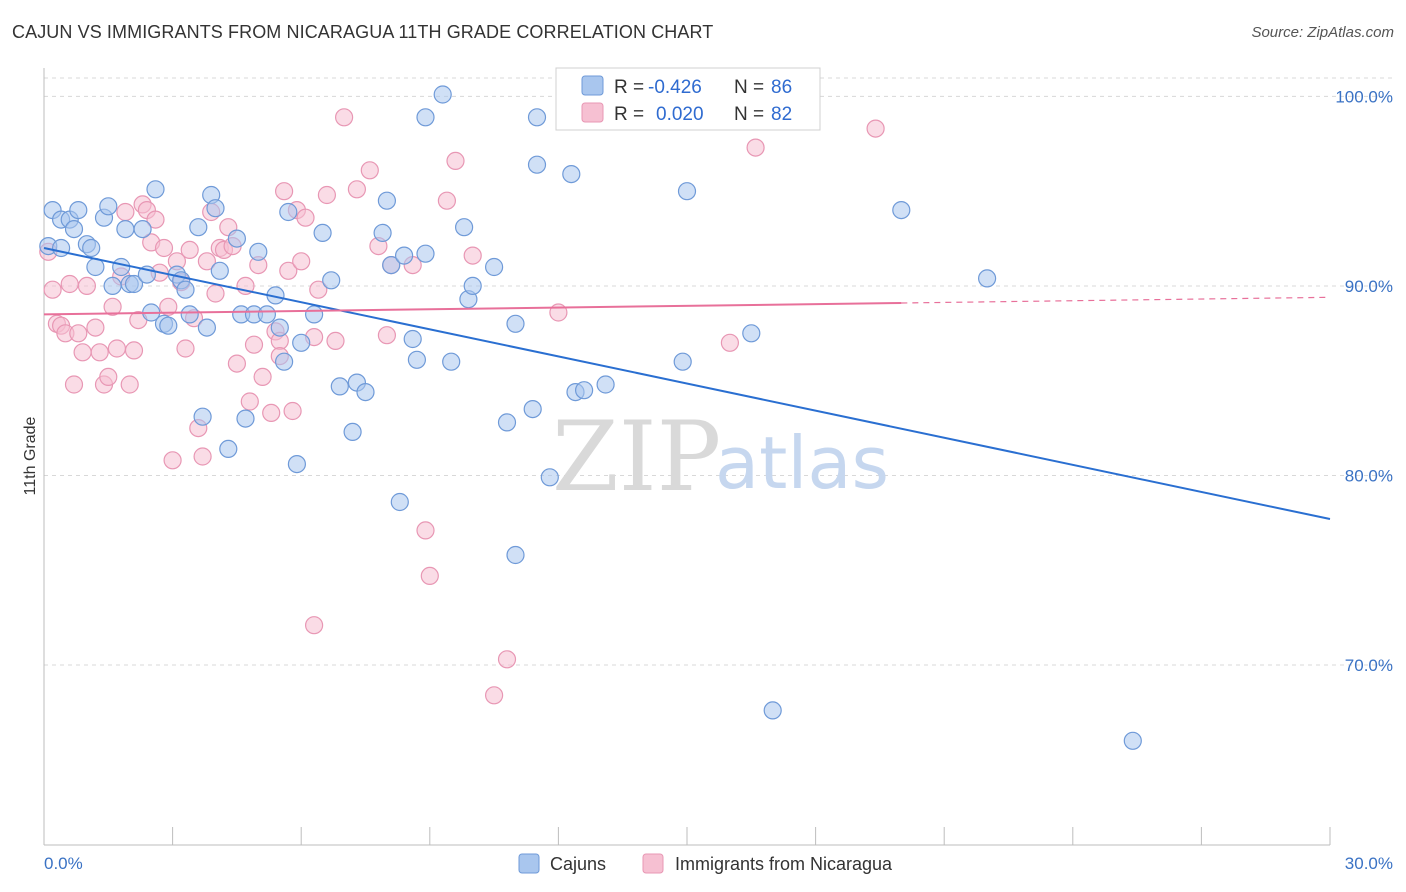 Image resolution: width=1406 pixels, height=892 pixels. What do you see at coordinates (30, 455) in the screenshot?
I see `y-axis-title: 11th Grade` at bounding box center [30, 455].